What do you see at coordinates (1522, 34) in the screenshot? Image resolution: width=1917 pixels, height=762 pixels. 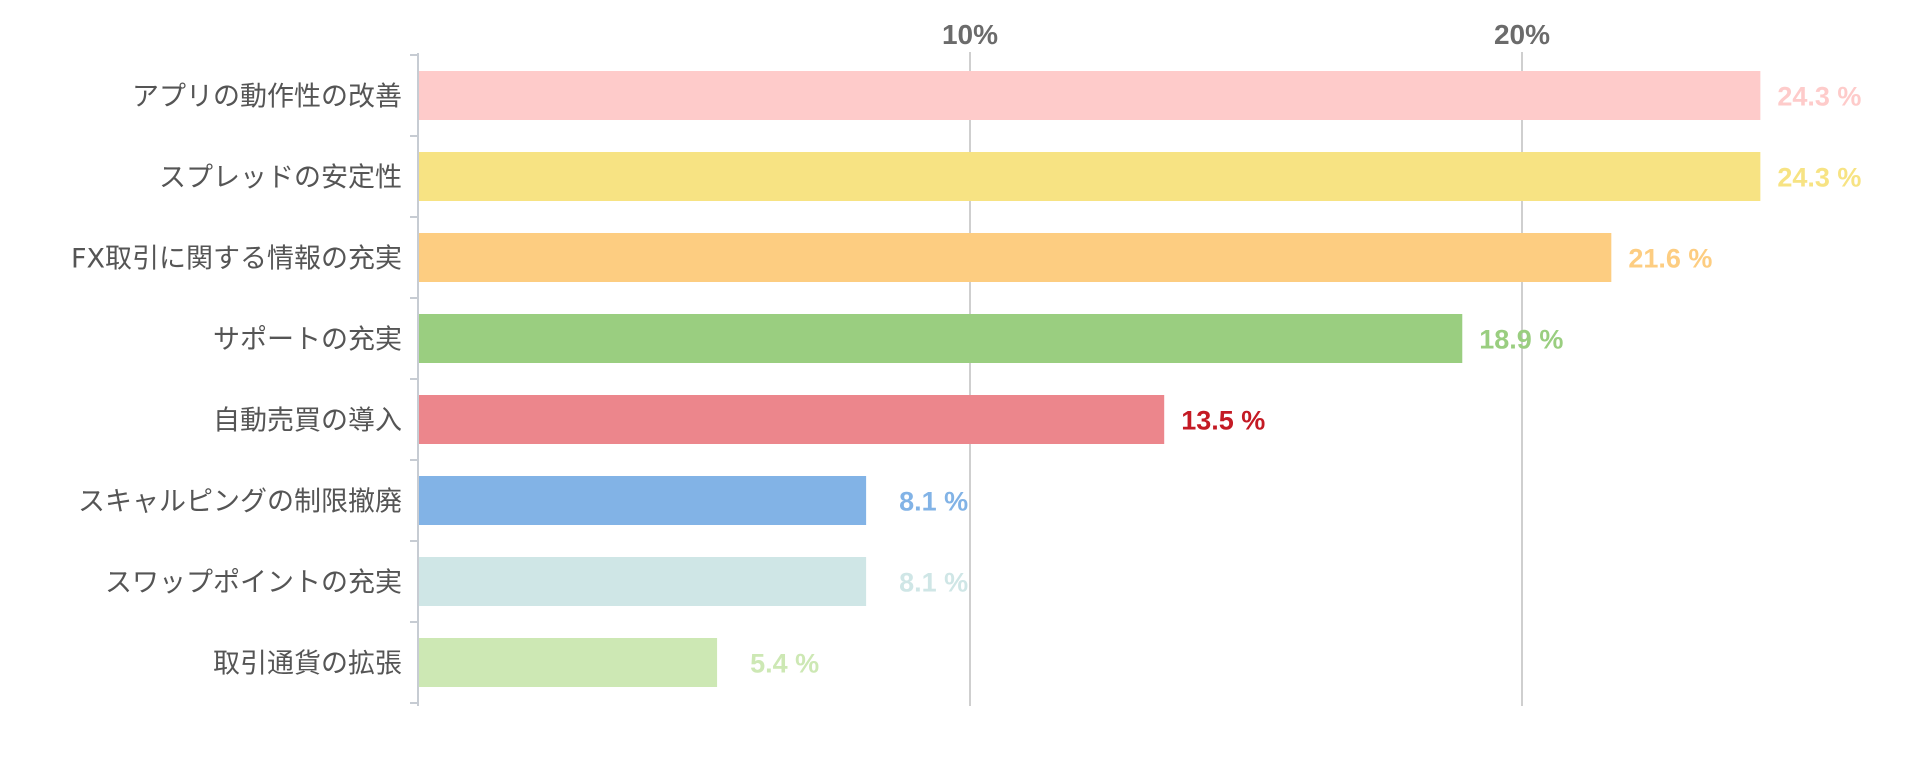 I see `x-tick-label: 20%` at bounding box center [1522, 34].